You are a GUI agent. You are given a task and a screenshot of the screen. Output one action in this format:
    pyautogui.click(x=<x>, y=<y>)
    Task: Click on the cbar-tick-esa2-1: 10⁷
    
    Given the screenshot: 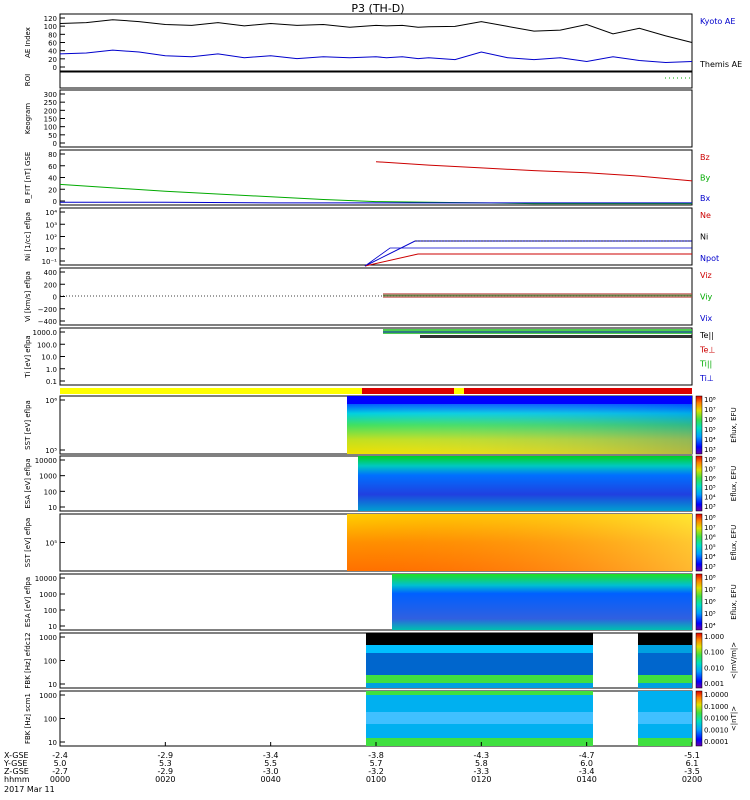 What is the action you would take?
    pyautogui.click(x=710, y=590)
    